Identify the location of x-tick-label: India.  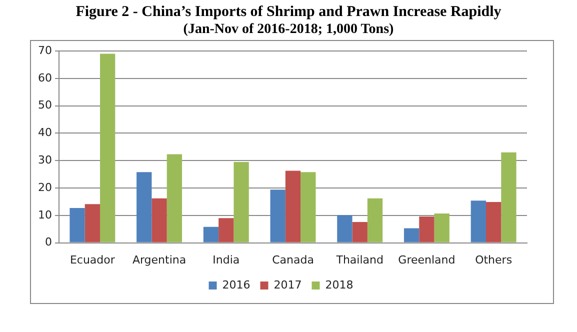
(226, 259).